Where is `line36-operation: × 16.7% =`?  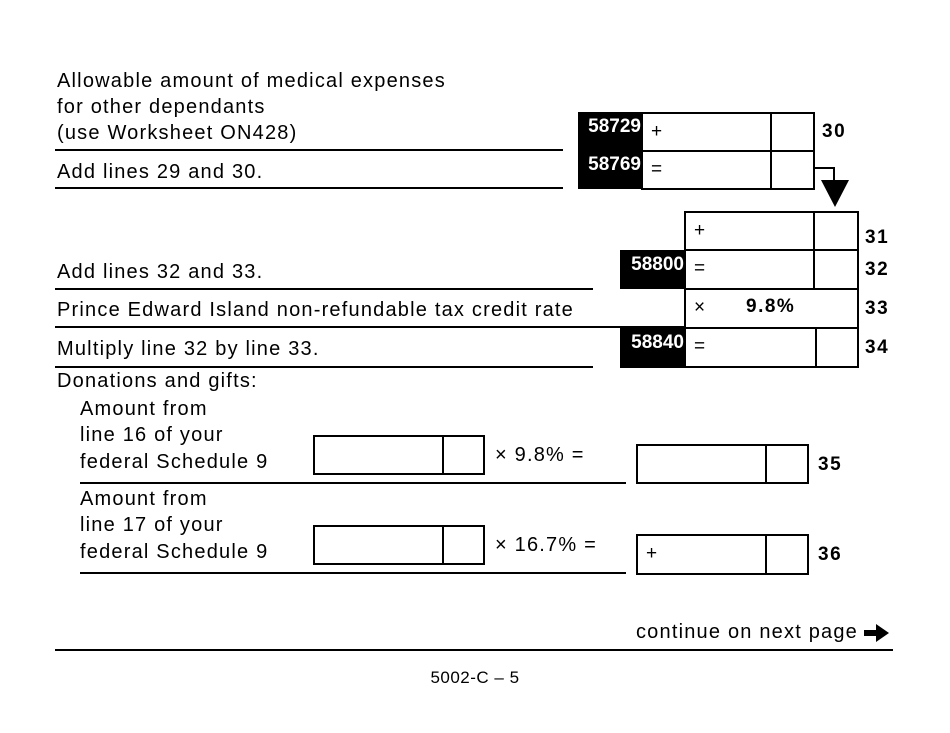 line36-operation: × 16.7% = is located at coordinates (546, 545).